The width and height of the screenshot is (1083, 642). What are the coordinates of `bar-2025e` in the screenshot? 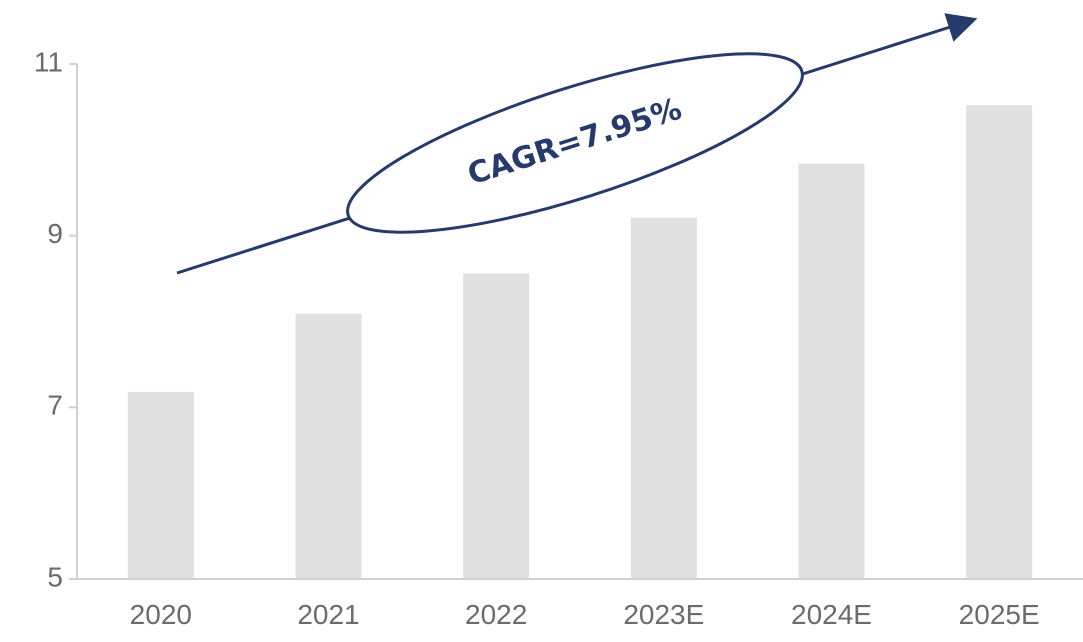 It's located at (999, 342).